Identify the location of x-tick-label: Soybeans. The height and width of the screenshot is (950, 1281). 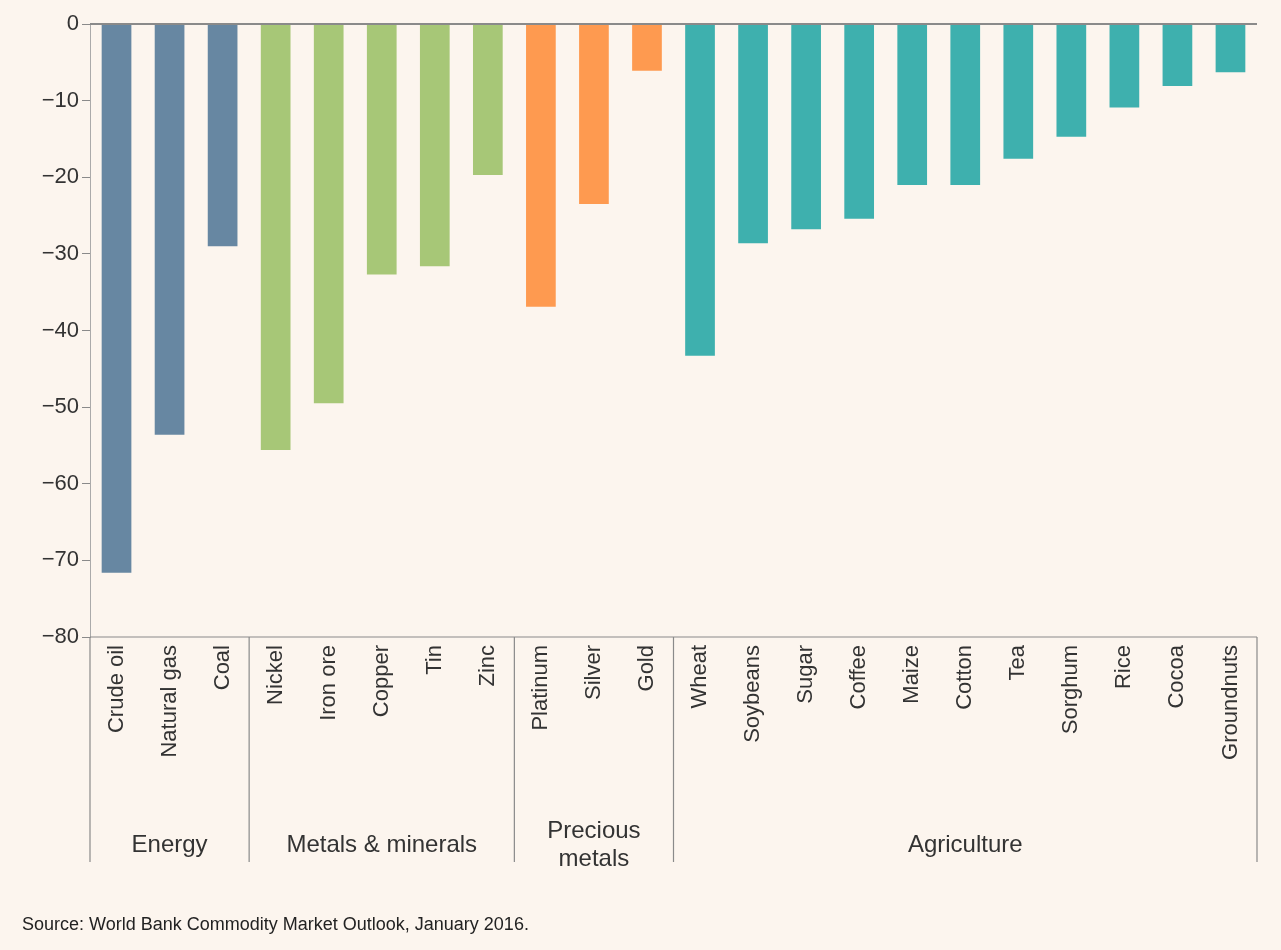
(752, 694).